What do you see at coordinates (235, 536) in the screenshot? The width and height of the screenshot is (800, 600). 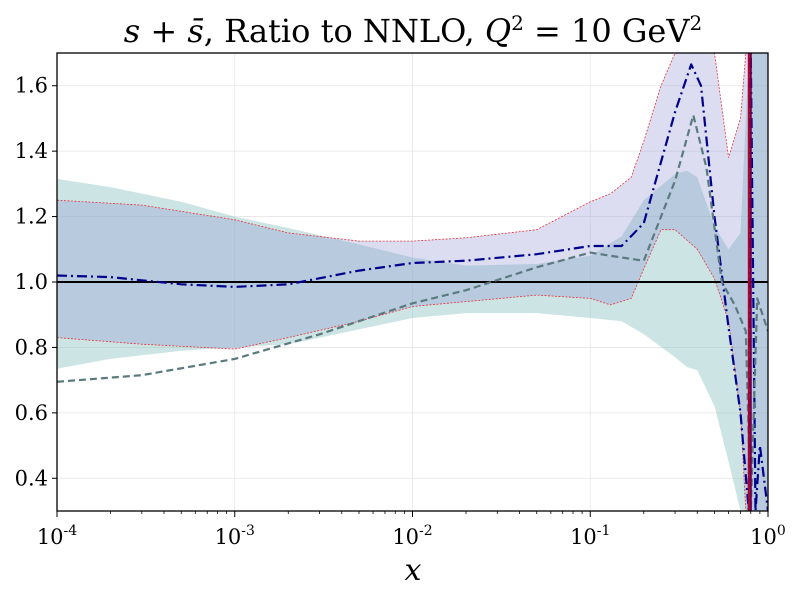 I see `x-tick-label: 10⁻³` at bounding box center [235, 536].